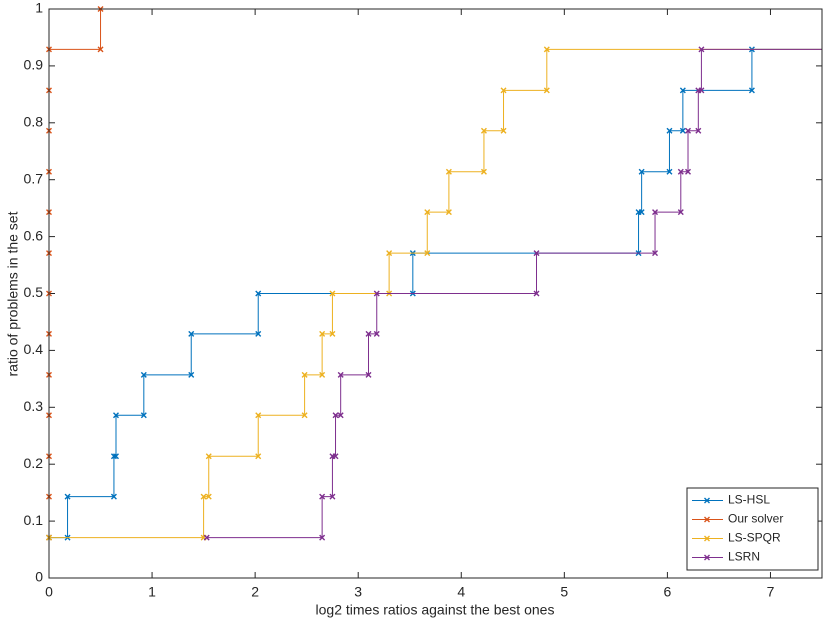 The image size is (830, 623). What do you see at coordinates (34, 122) in the screenshot?
I see `y-tick-label: 0.8` at bounding box center [34, 122].